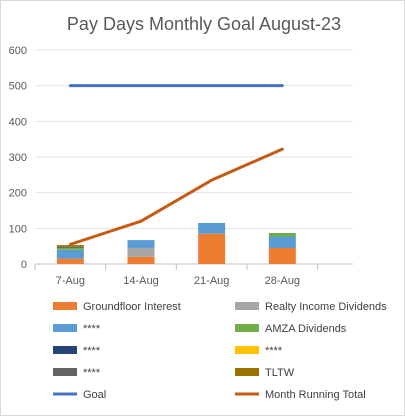 The height and width of the screenshot is (416, 405). Describe the element at coordinates (94, 395) in the screenshot. I see `legend-label: Goal` at that location.